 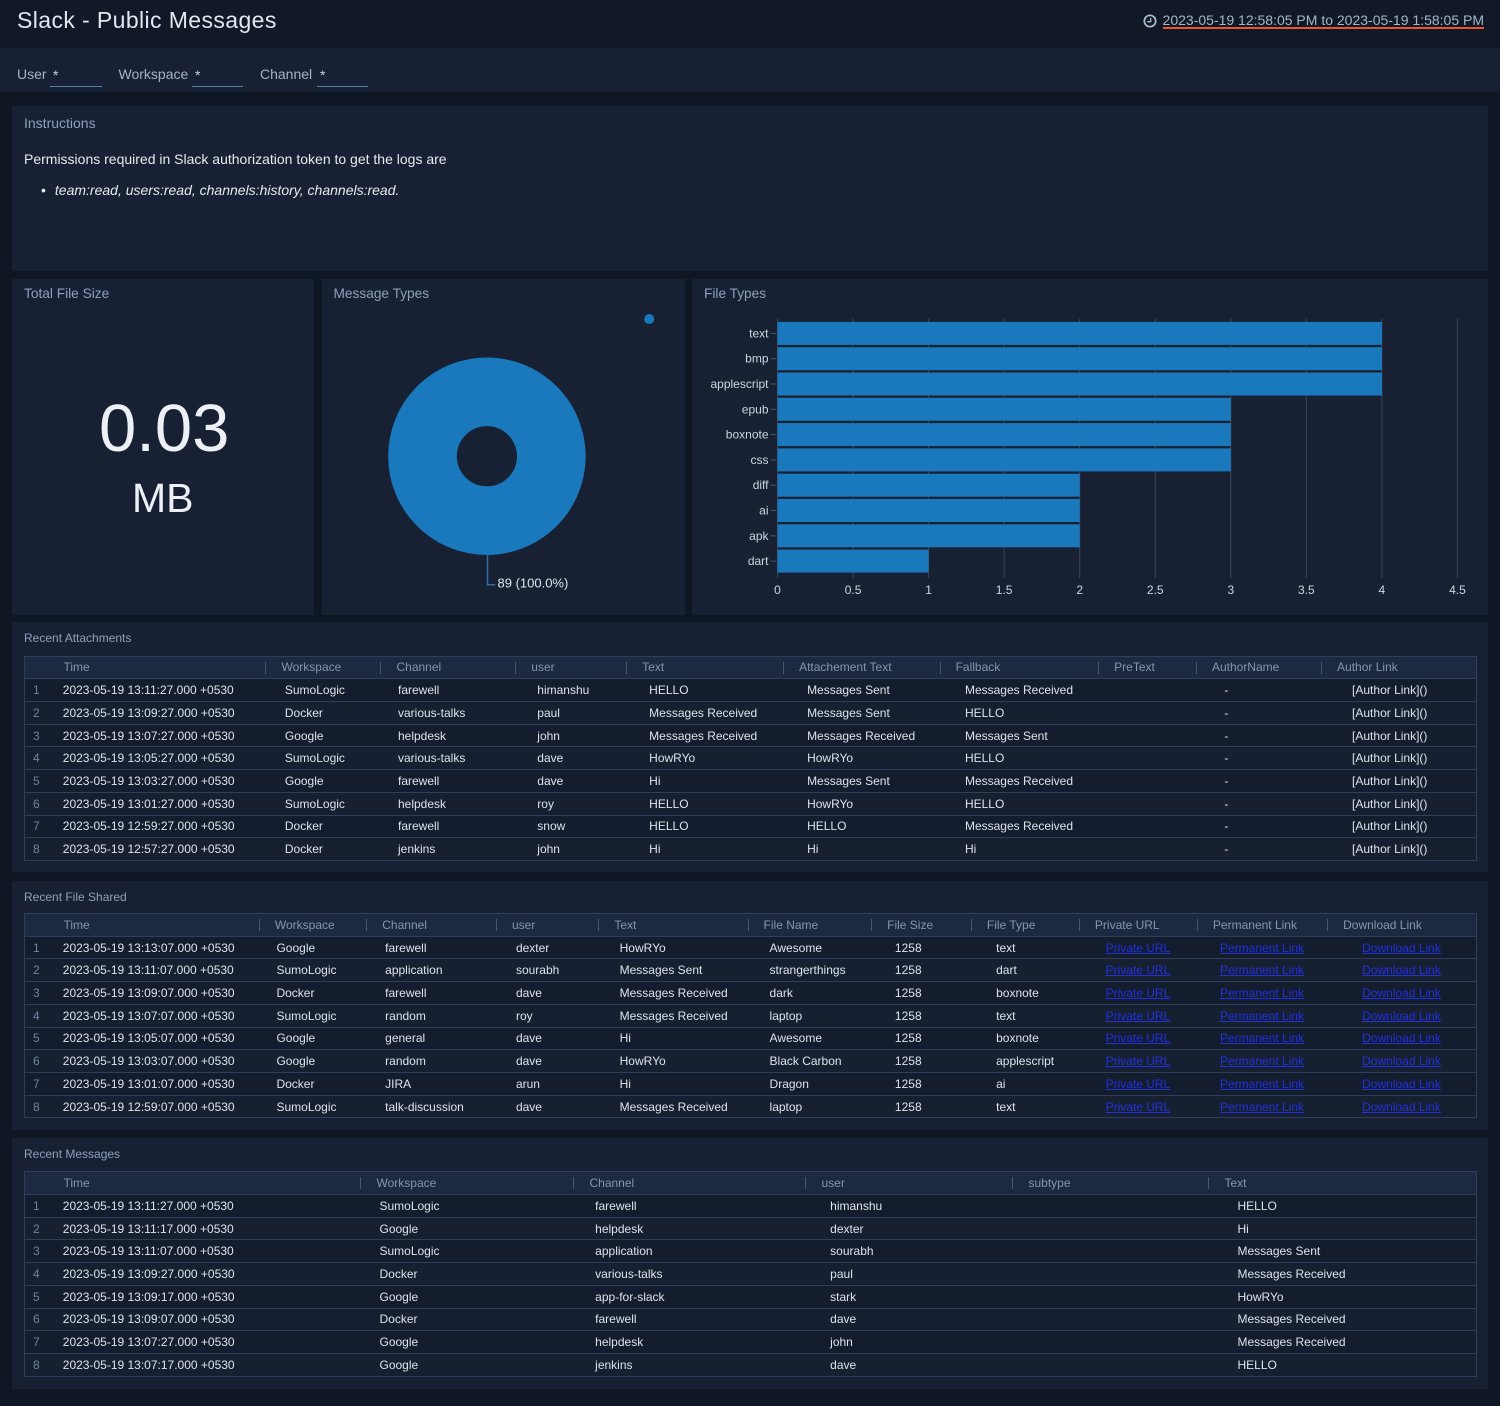 What do you see at coordinates (759, 536) in the screenshot?
I see `svg-text: apk` at bounding box center [759, 536].